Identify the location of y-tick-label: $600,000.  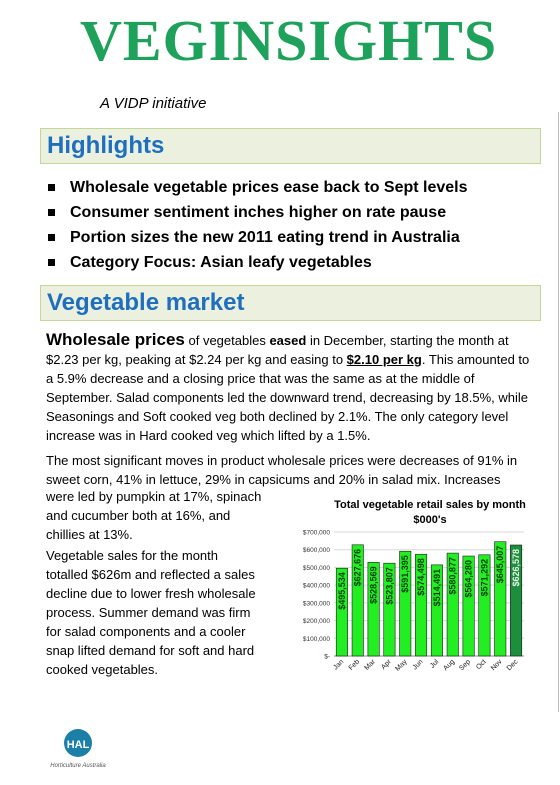
(316, 550).